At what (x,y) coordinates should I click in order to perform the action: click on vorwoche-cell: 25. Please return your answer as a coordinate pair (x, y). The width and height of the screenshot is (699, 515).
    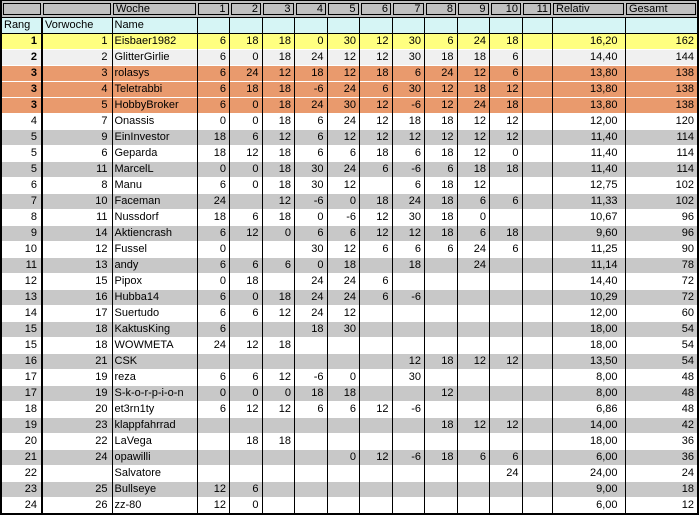
    Looking at the image, I should click on (77, 488).